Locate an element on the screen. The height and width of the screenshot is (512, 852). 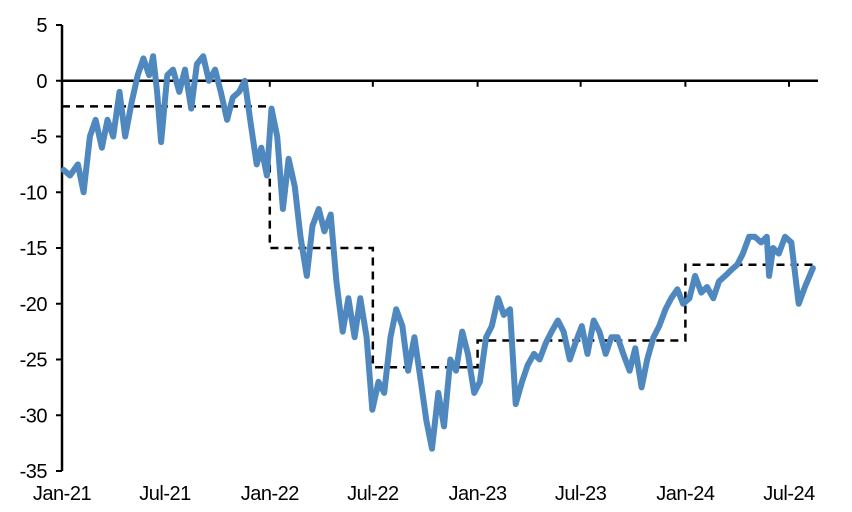
y-tick-label: -30 is located at coordinates (34, 416).